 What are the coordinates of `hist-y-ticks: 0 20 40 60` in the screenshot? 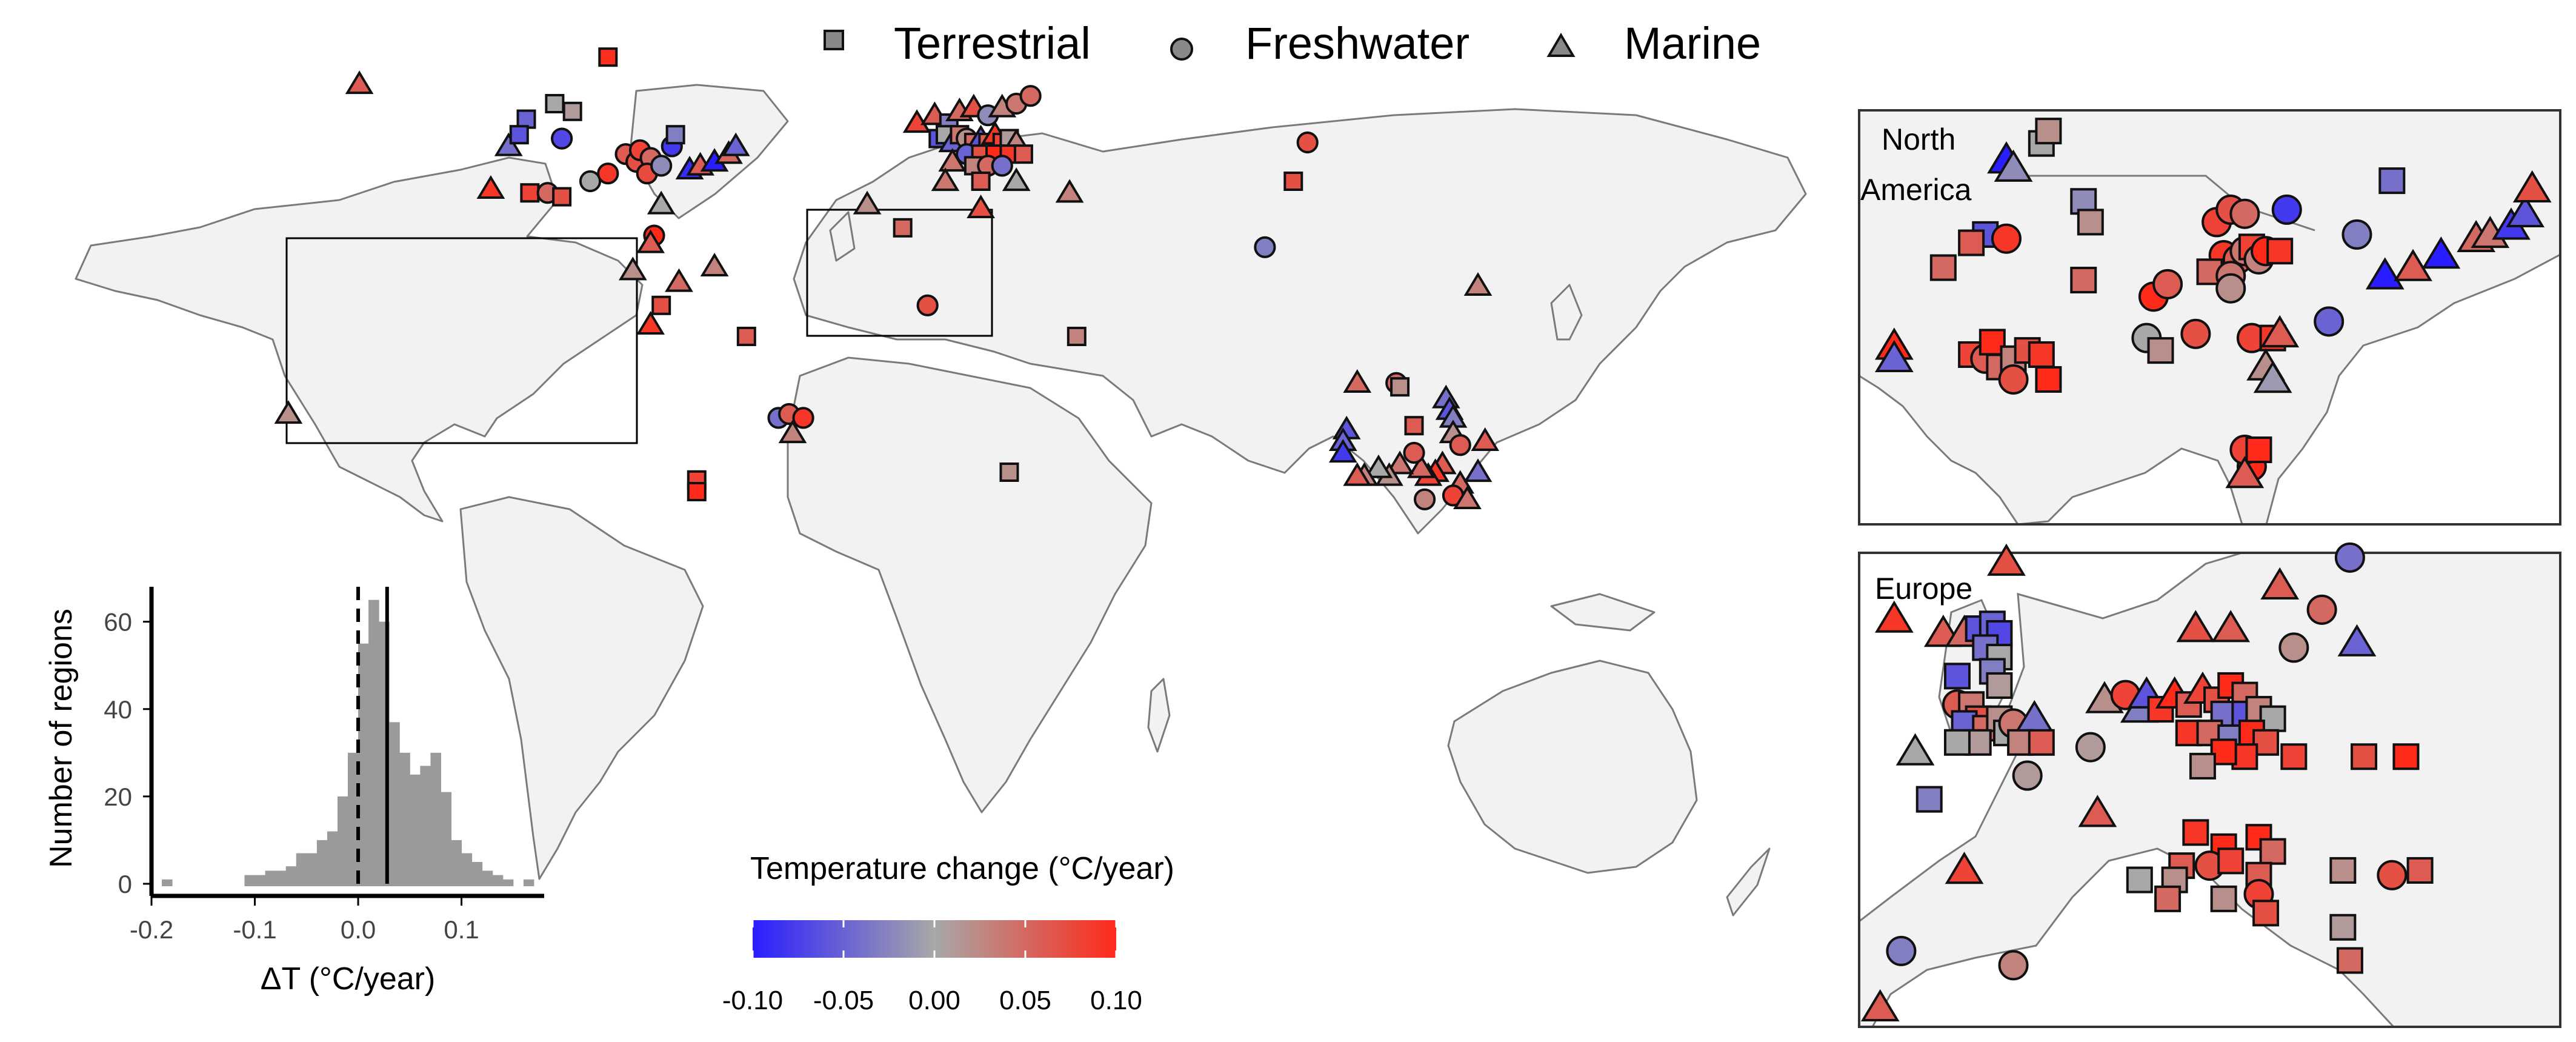 It's located at (127, 753).